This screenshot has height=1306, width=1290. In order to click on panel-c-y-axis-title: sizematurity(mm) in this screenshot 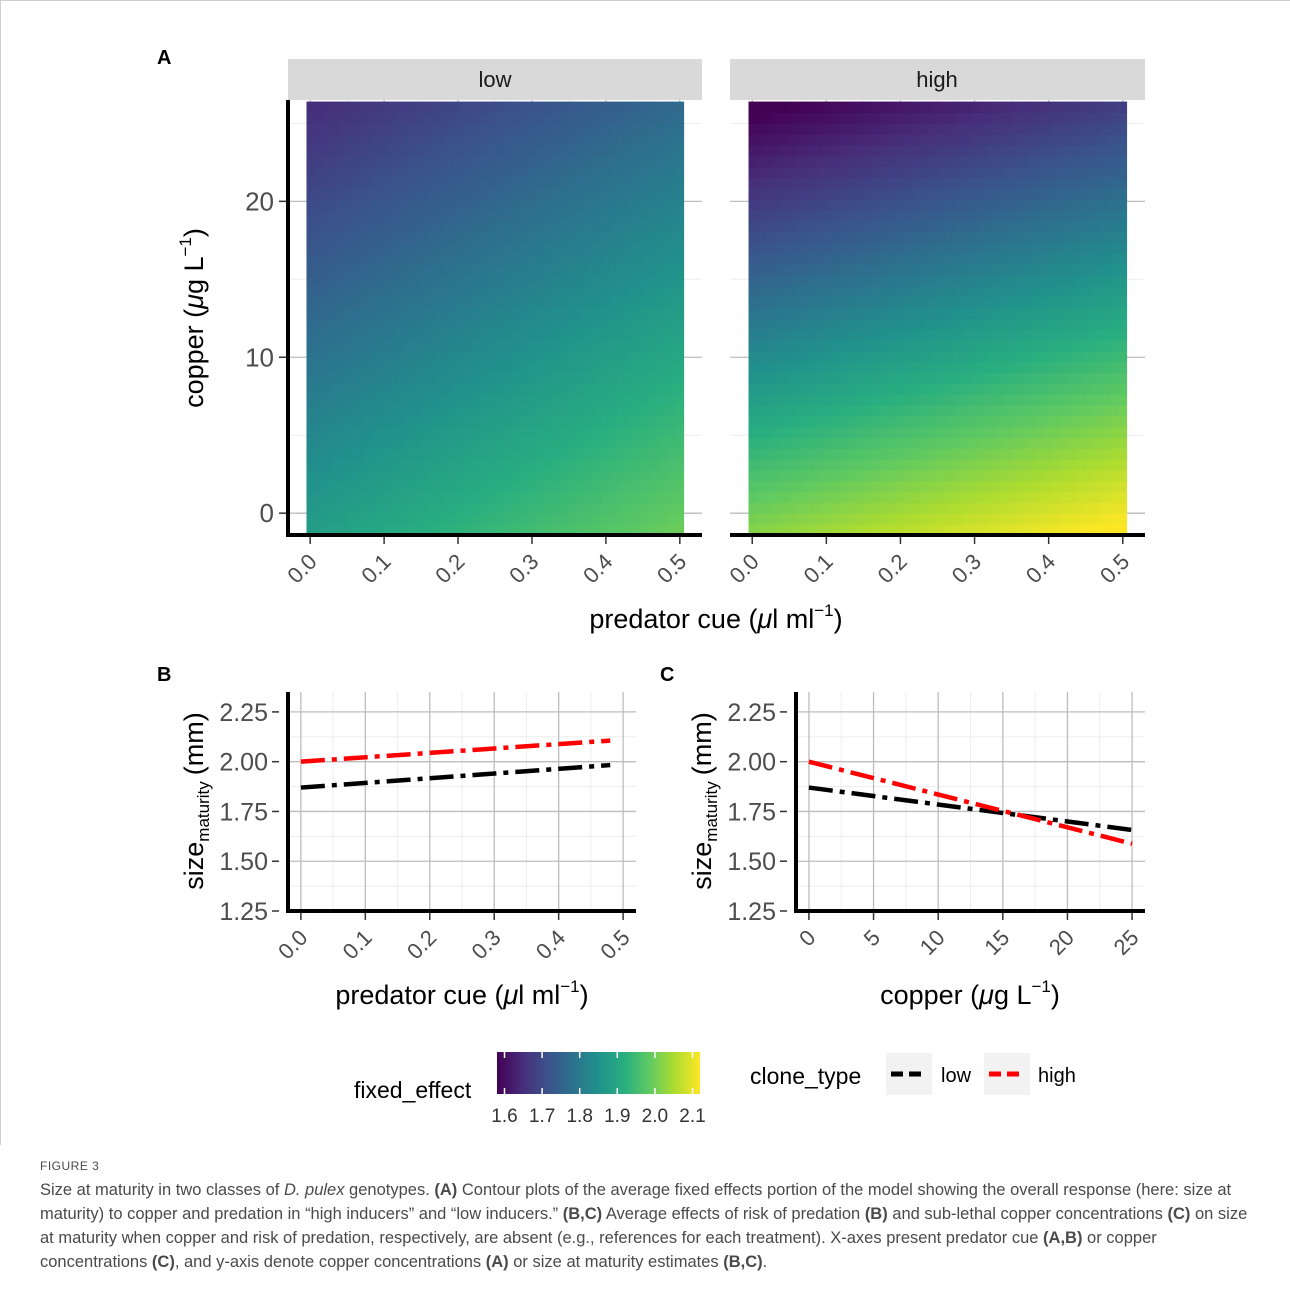, I will do `click(704, 800)`.